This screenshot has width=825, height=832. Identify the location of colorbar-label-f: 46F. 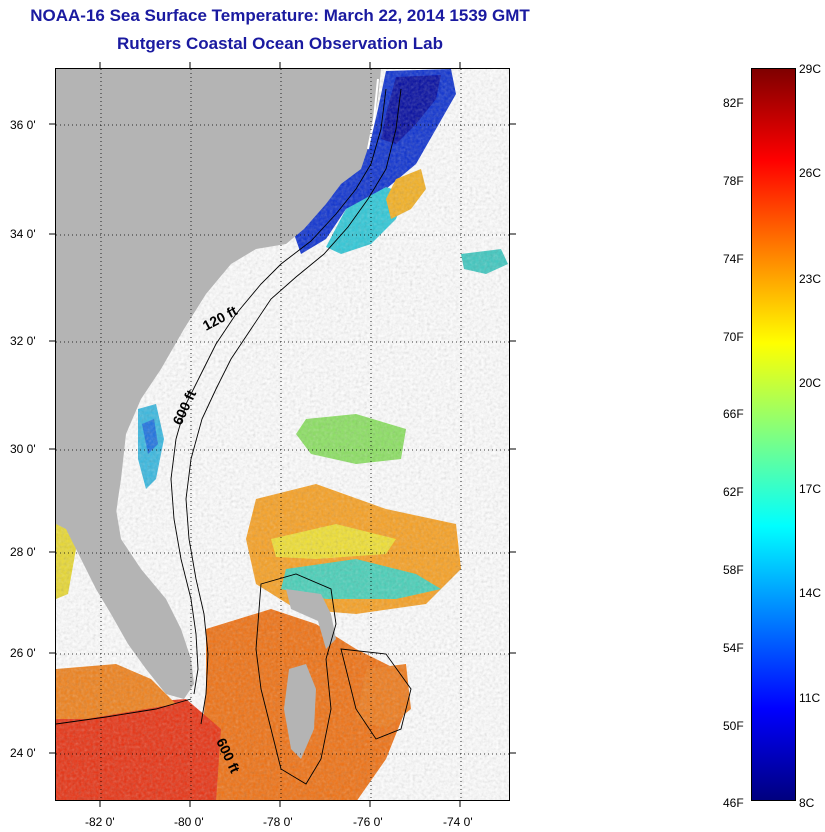
(733, 803).